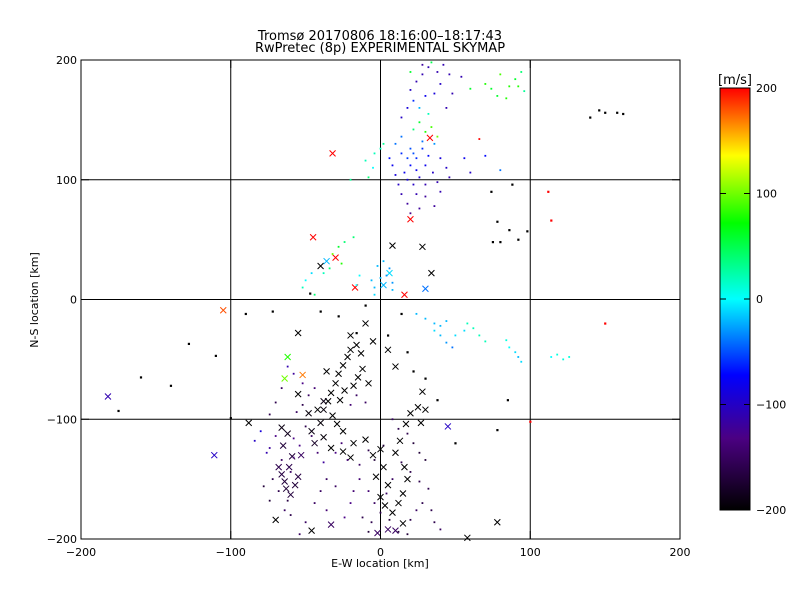 Image resolution: width=800 pixels, height=600 pixels. Describe the element at coordinates (735, 80) in the screenshot. I see `colorbar-unit-label: [m/s]` at that location.